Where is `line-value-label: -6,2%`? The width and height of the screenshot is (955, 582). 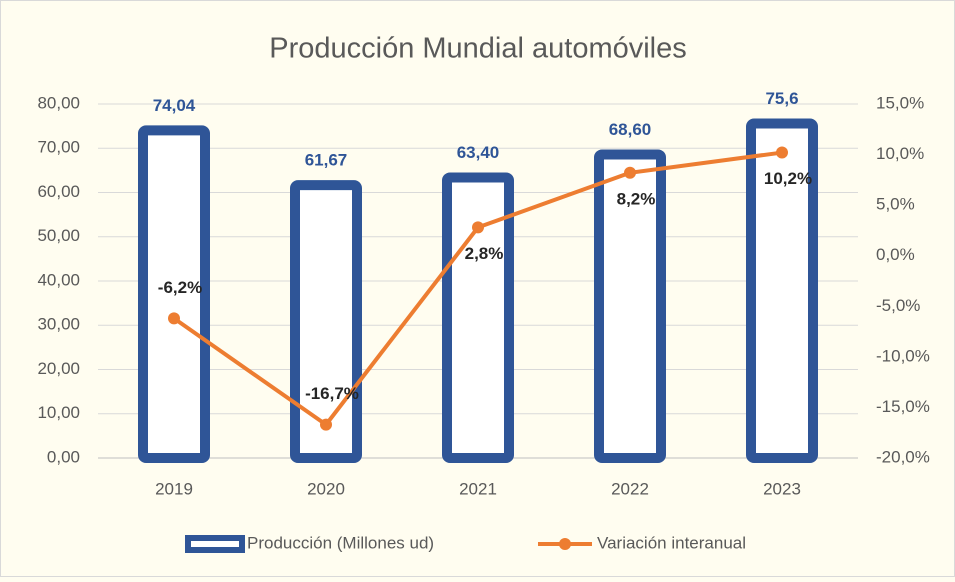
line-value-label: -6,2% is located at coordinates (180, 287).